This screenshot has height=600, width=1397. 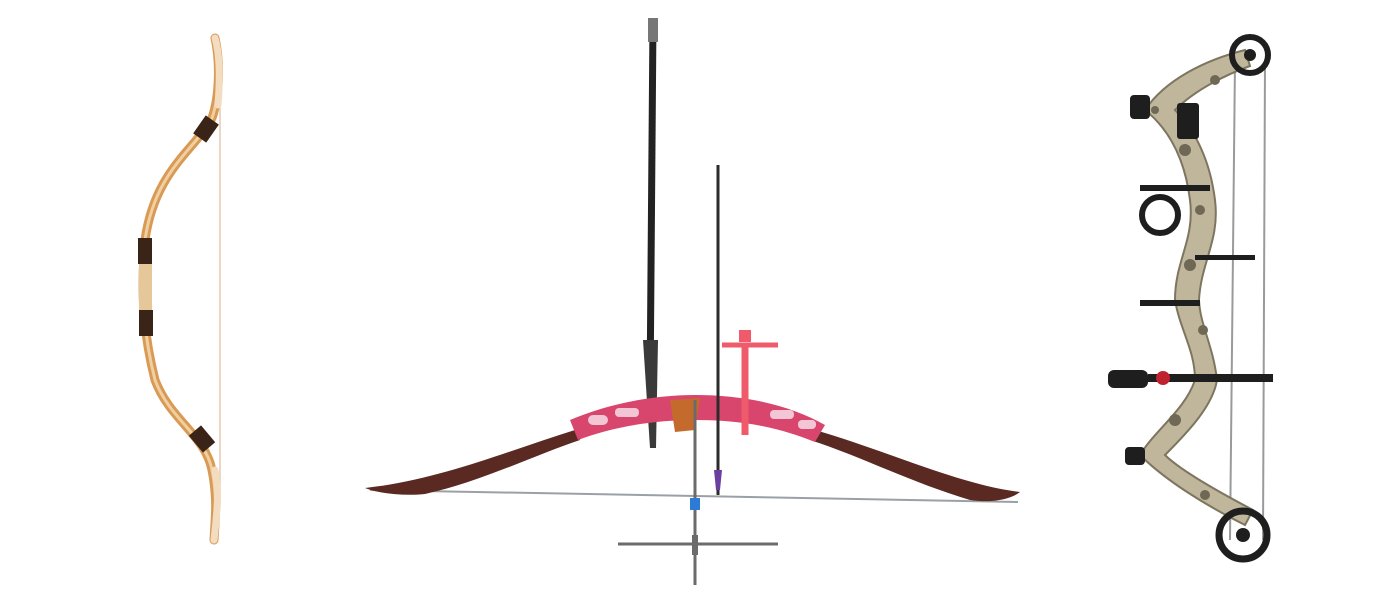 I want to click on sight-aperture, so click(x=745, y=336).